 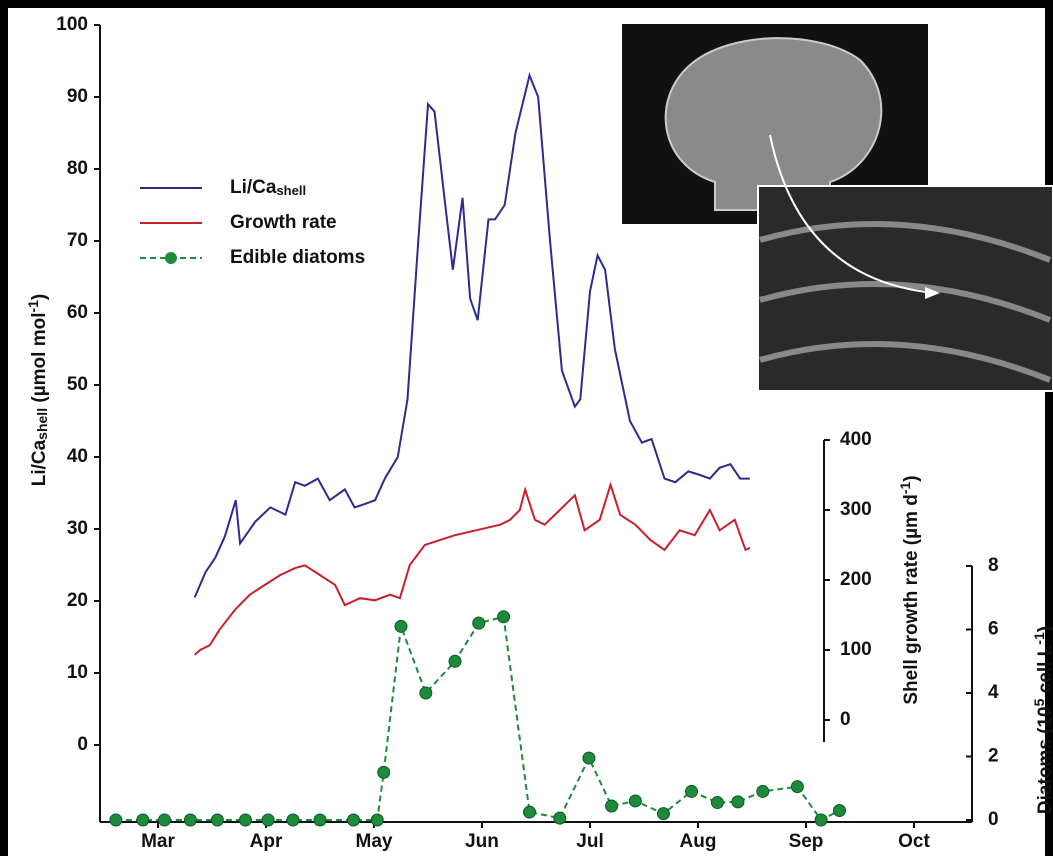 What do you see at coordinates (77, 528) in the screenshot?
I see `y-tick-label: 30` at bounding box center [77, 528].